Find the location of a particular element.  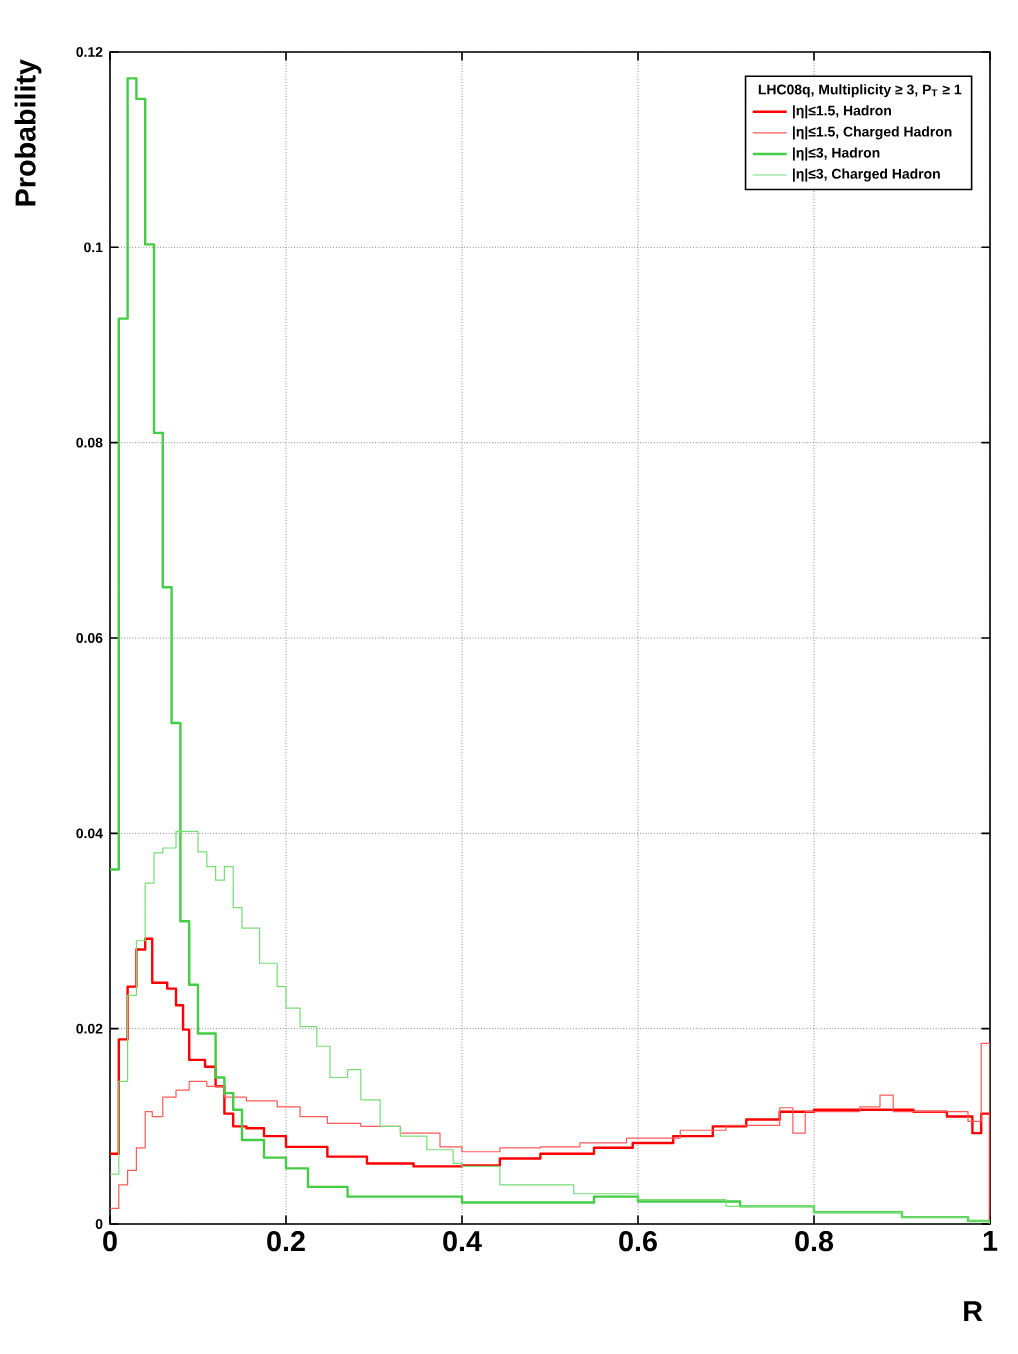

x-tick-label: 0 is located at coordinates (110, 1241).